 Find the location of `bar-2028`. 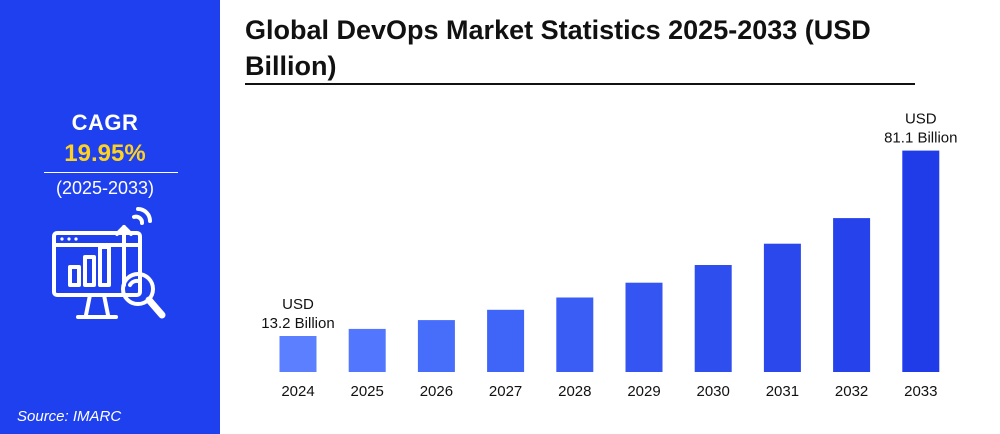

bar-2028 is located at coordinates (575, 334).